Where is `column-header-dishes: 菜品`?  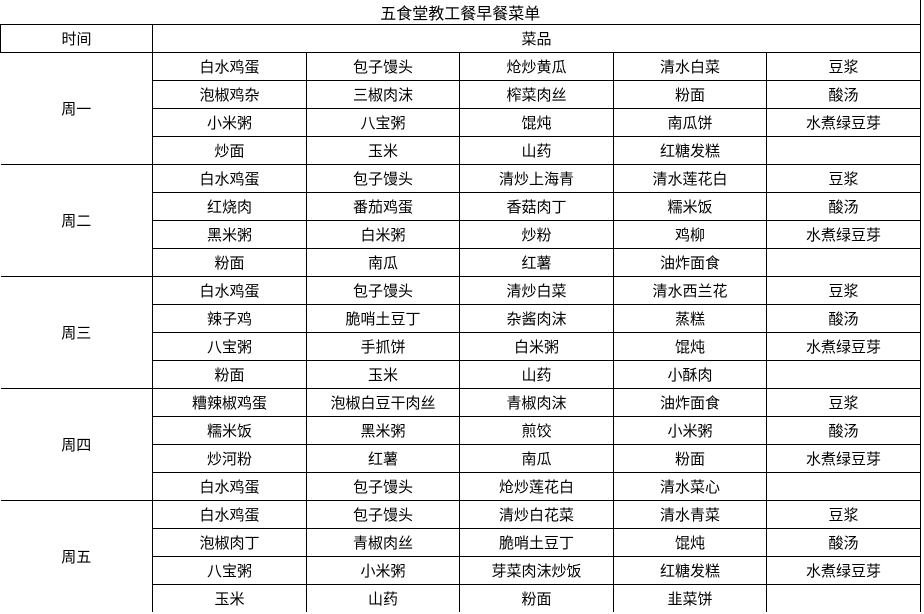
column-header-dishes: 菜品 is located at coordinates (536, 38).